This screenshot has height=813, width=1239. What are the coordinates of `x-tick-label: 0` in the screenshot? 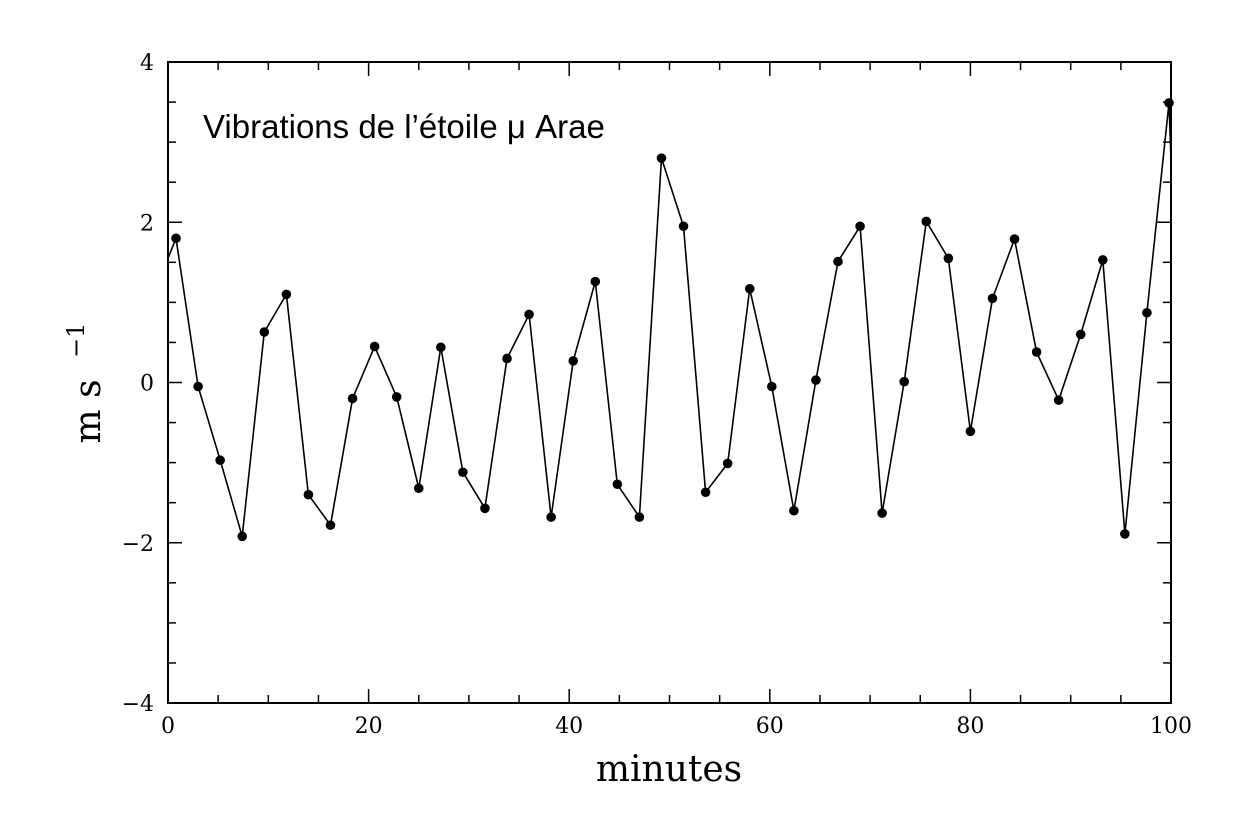 It's located at (168, 726).